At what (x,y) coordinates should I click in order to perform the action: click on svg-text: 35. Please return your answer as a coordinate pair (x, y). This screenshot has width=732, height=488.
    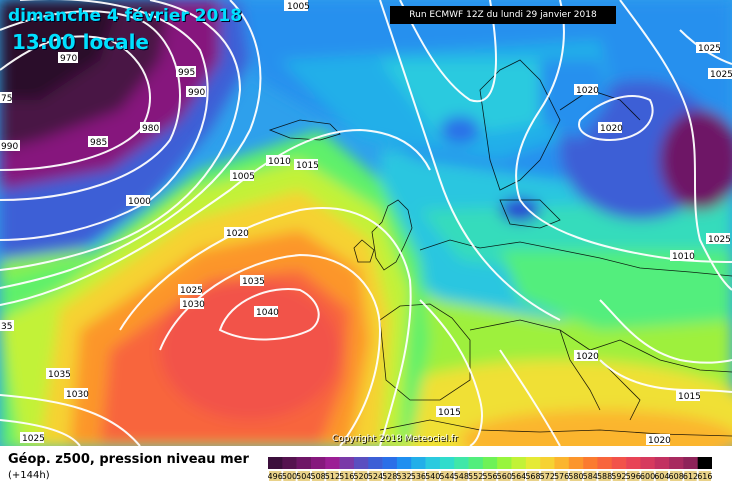
    Looking at the image, I should click on (6, 327).